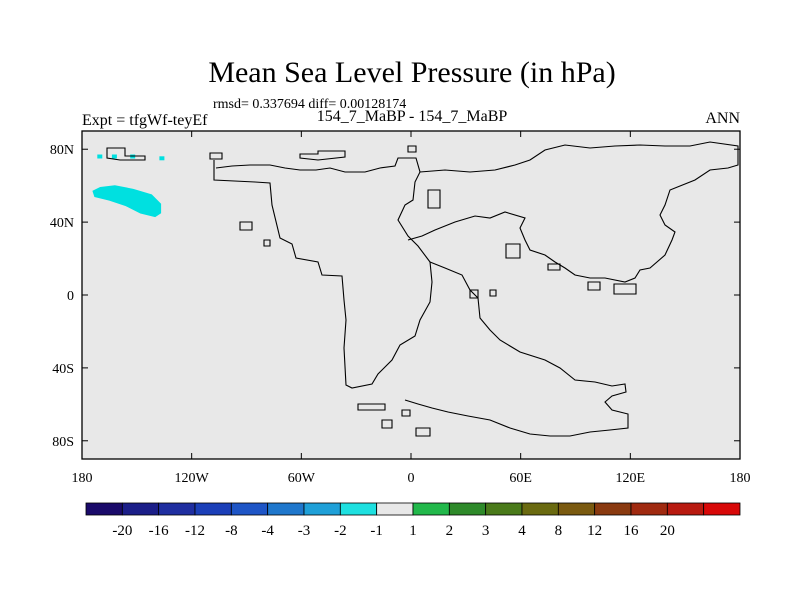 This screenshot has width=800, height=600. I want to click on colorbar-label: -3, so click(304, 531).